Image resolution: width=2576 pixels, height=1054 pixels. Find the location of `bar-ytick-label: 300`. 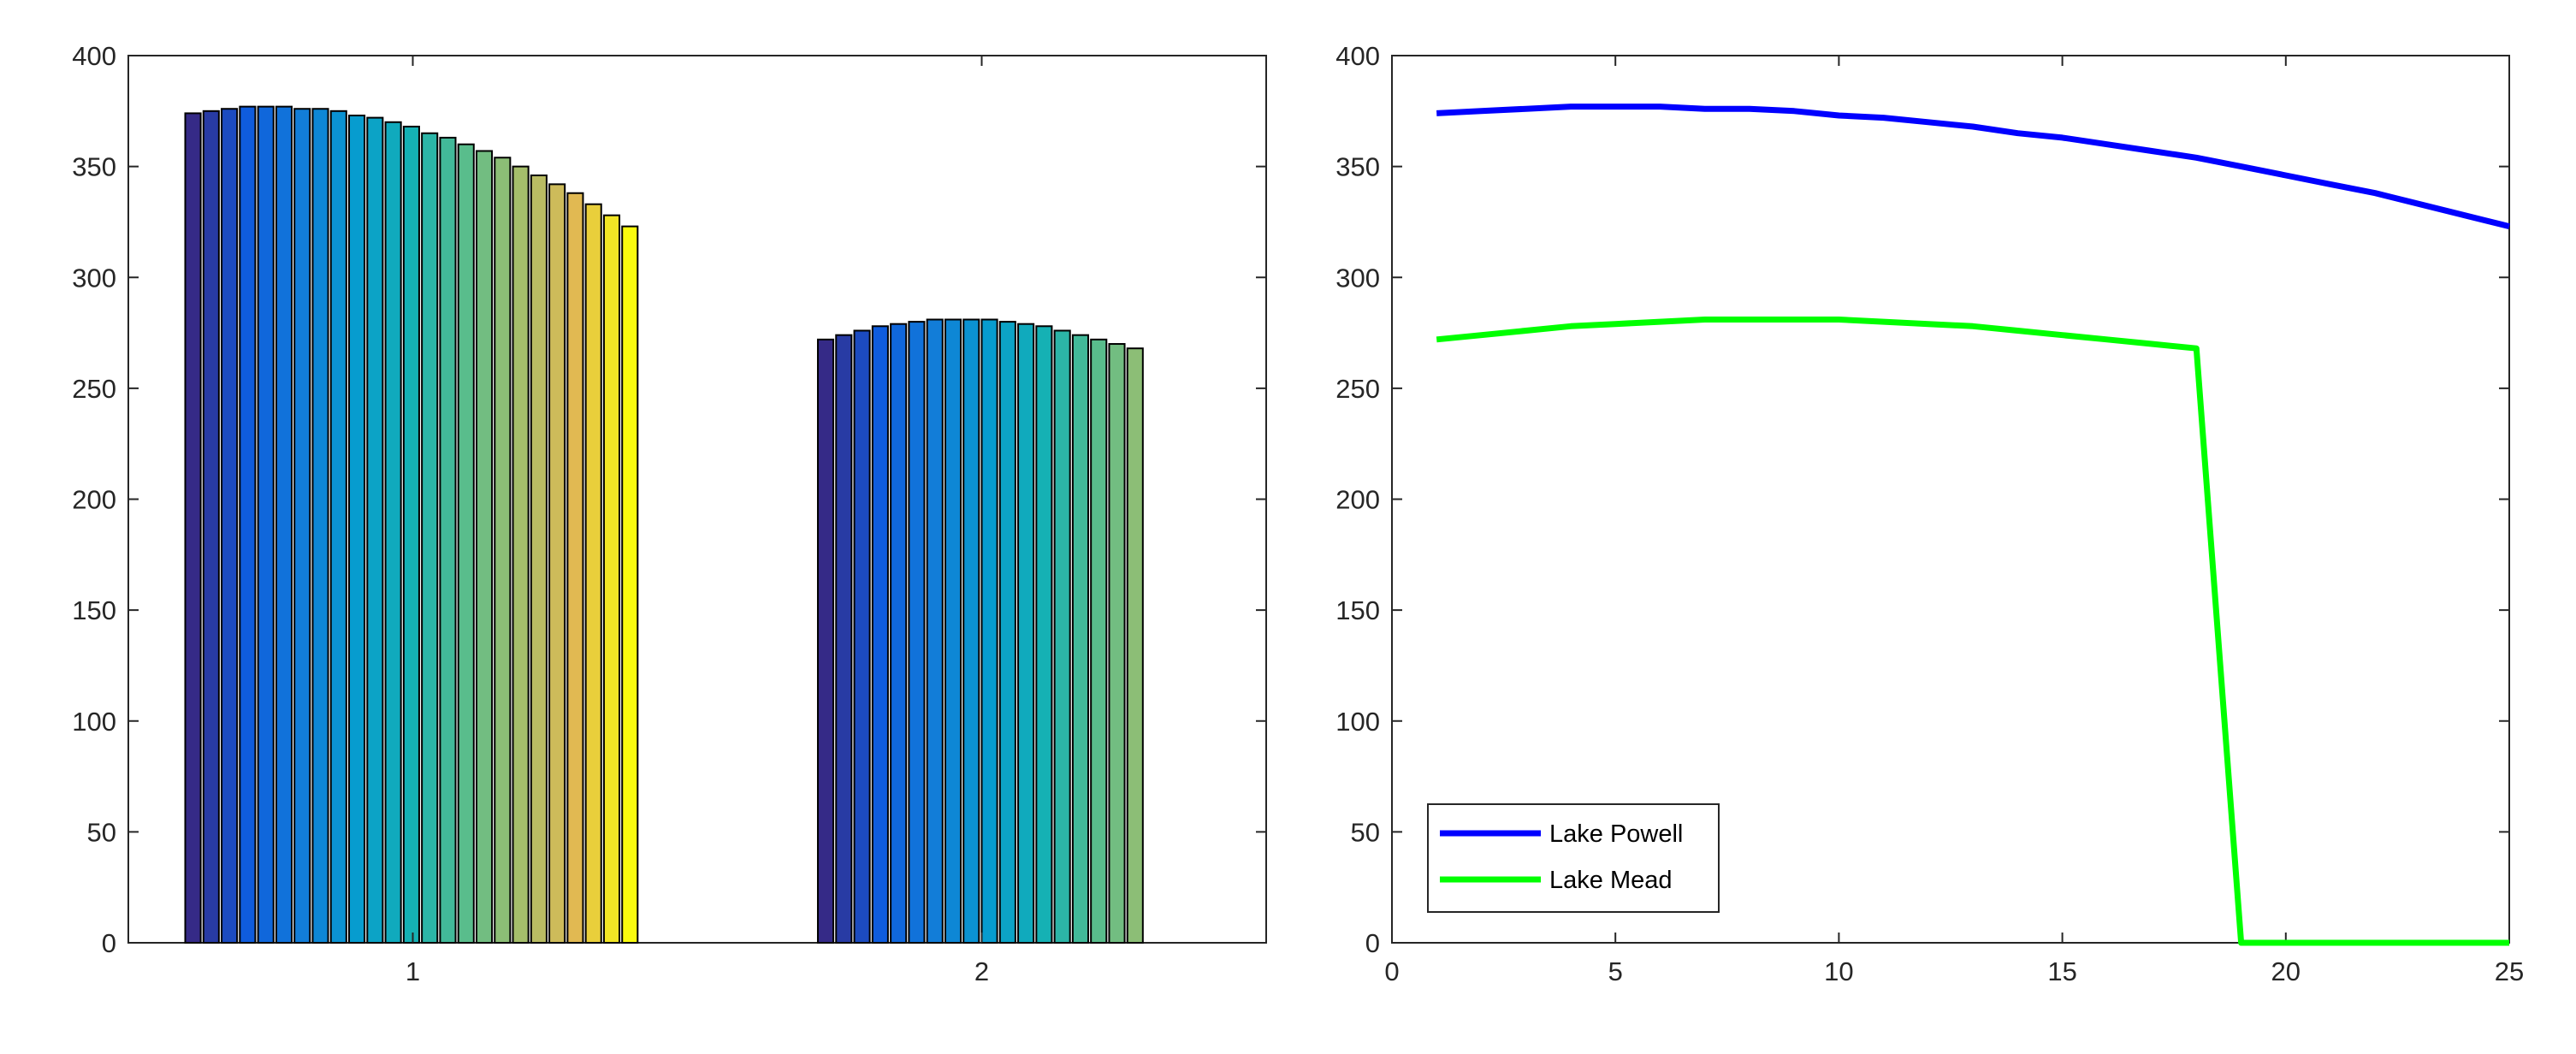

bar-ytick-label: 300 is located at coordinates (94, 278).